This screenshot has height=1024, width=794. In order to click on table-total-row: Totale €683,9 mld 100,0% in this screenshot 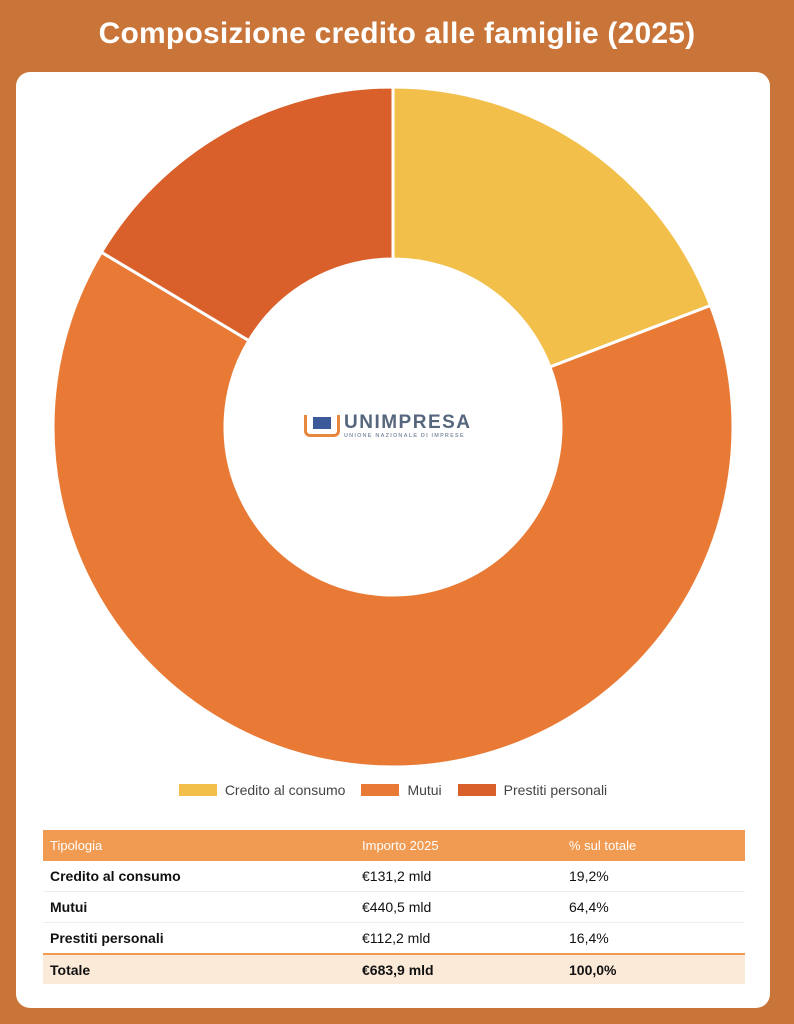, I will do `click(394, 968)`.